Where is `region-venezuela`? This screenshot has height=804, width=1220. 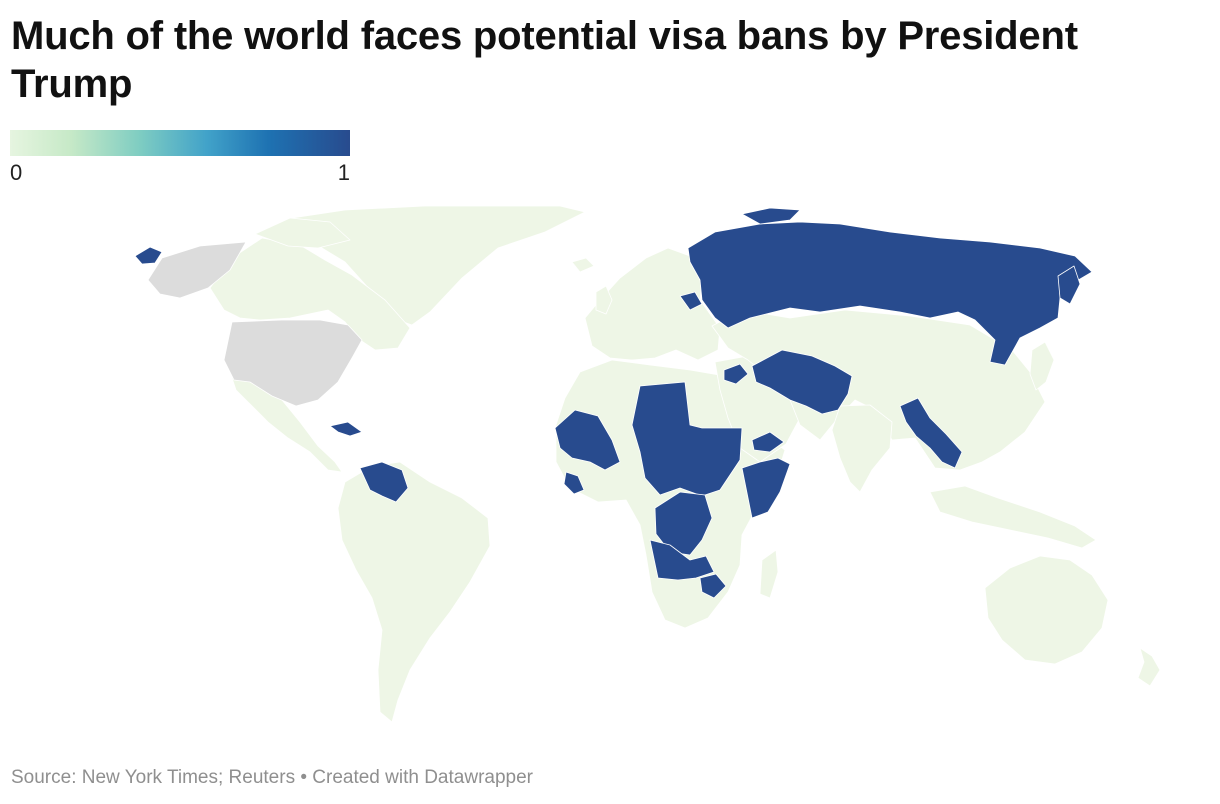 region-venezuela is located at coordinates (384, 482).